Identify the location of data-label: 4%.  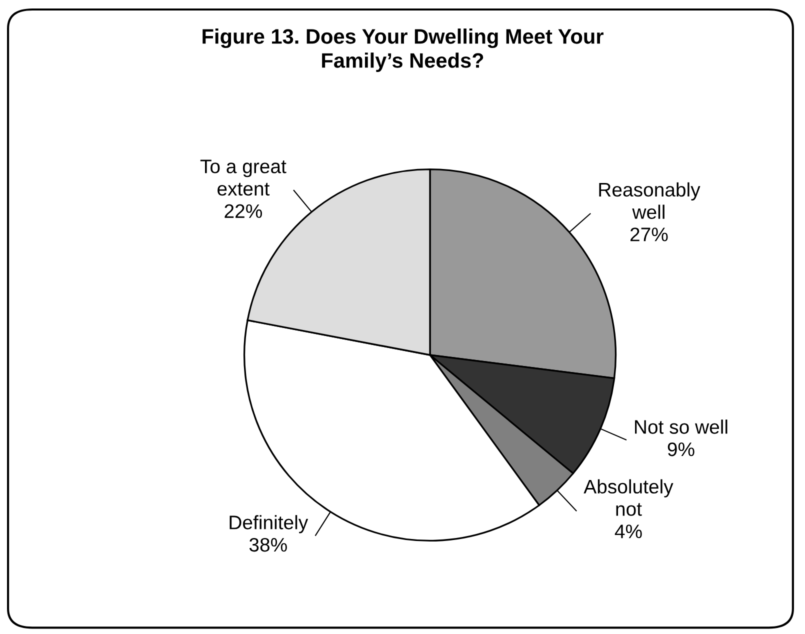
(628, 531).